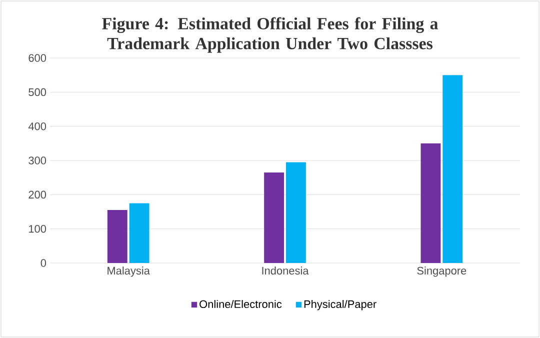  I want to click on x-tick-label: Indonesia, so click(285, 270).